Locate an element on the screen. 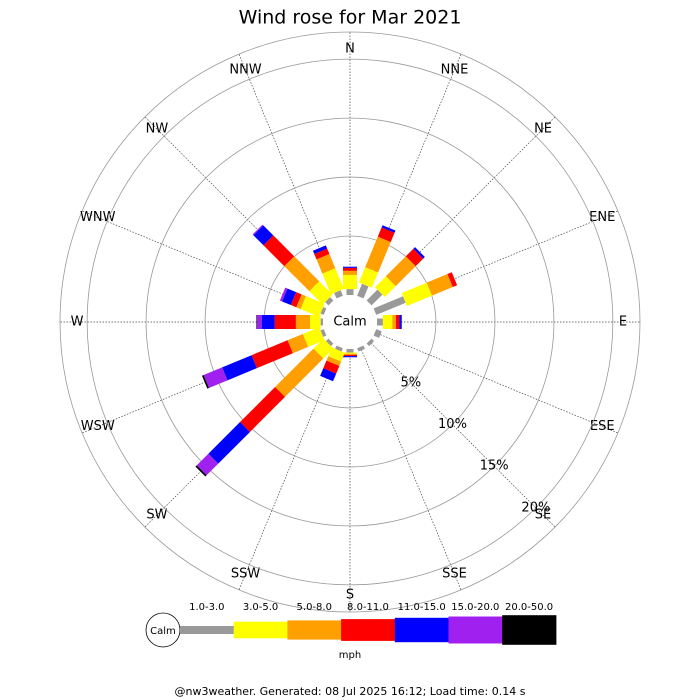 The height and width of the screenshot is (700, 700). legend-label: 3.0-5.0 is located at coordinates (260, 607).